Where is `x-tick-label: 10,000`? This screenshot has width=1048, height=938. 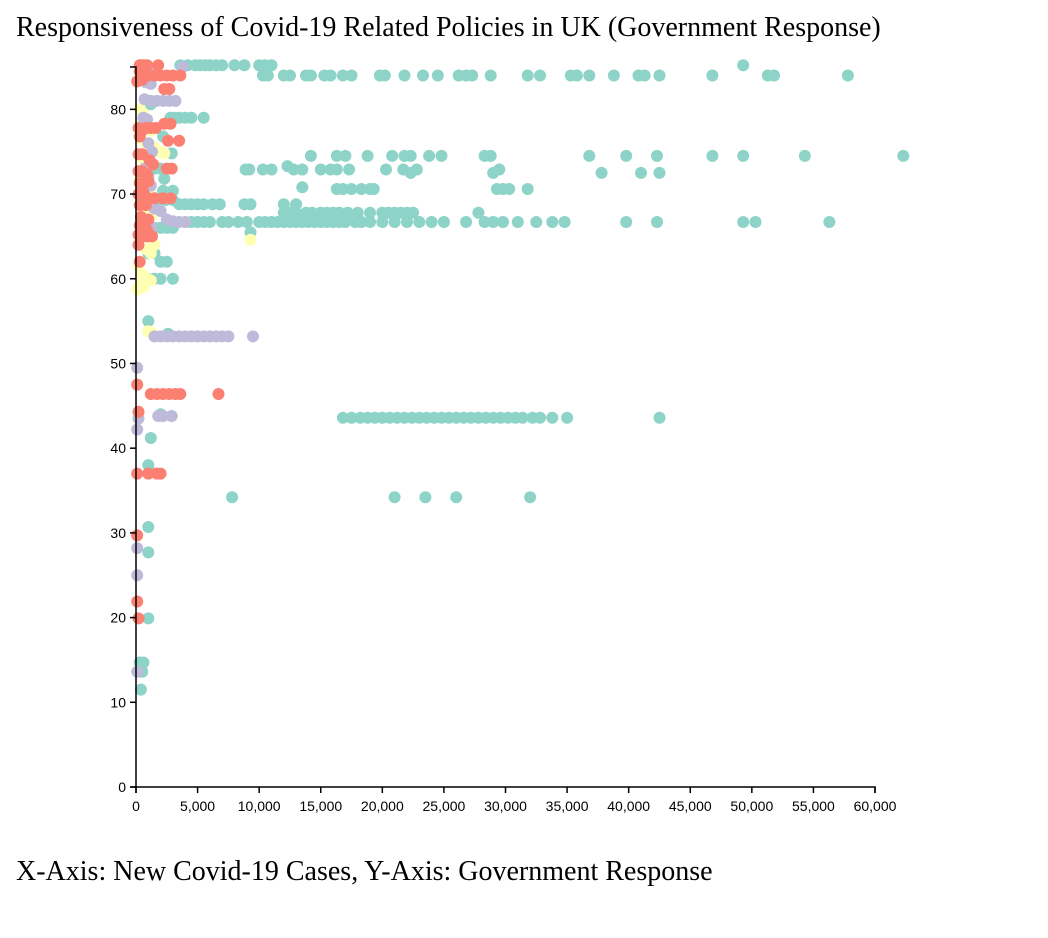
x-tick-label: 10,000 is located at coordinates (259, 806).